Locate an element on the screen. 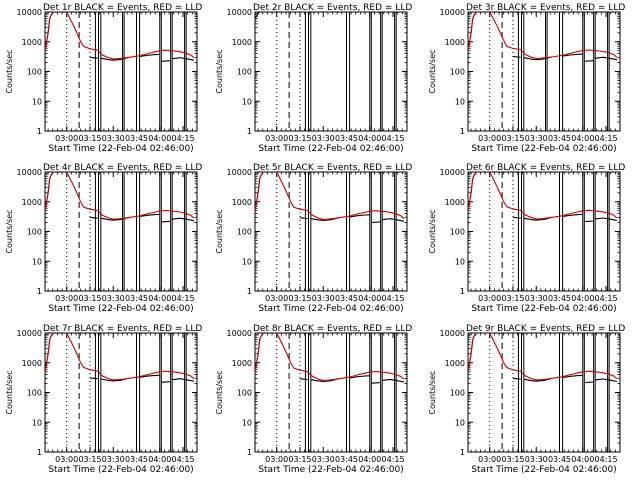 The height and width of the screenshot is (480, 640). panel-title: Det 7r BLACK = Events, RED = LLD is located at coordinates (122, 329).